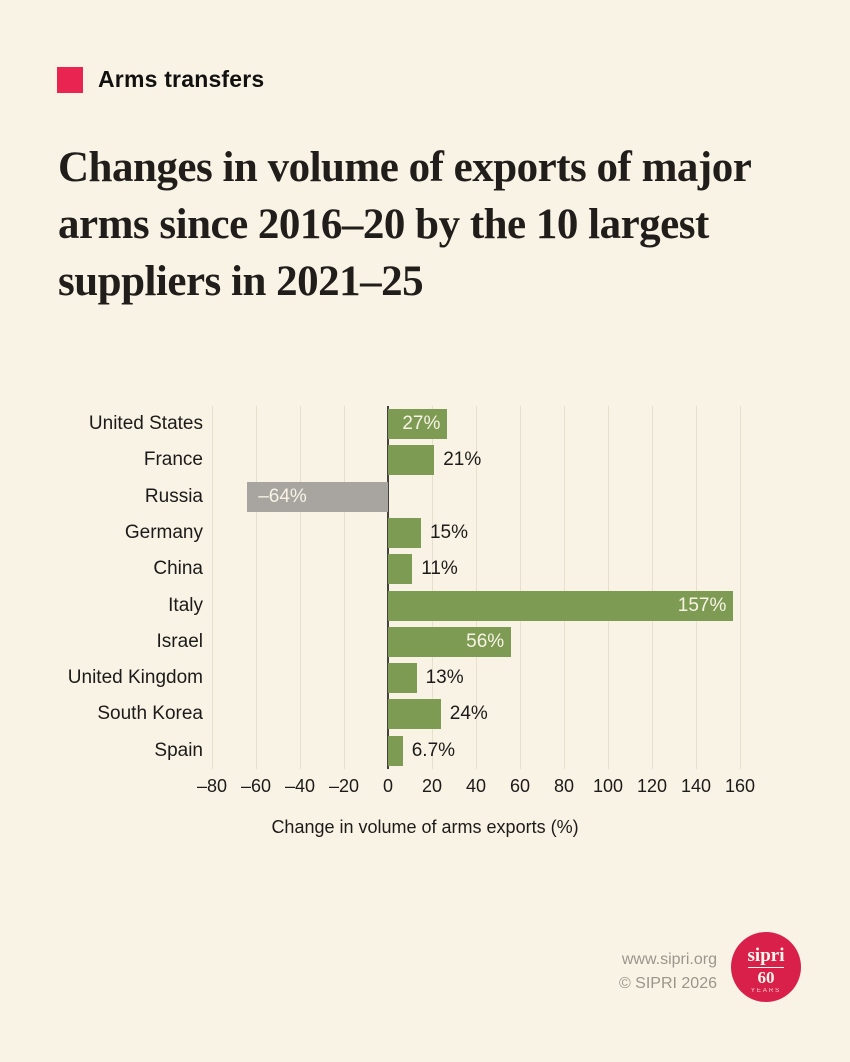 Image resolution: width=850 pixels, height=1062 pixels. Describe the element at coordinates (178, 569) in the screenshot. I see `category-label-china: China` at that location.